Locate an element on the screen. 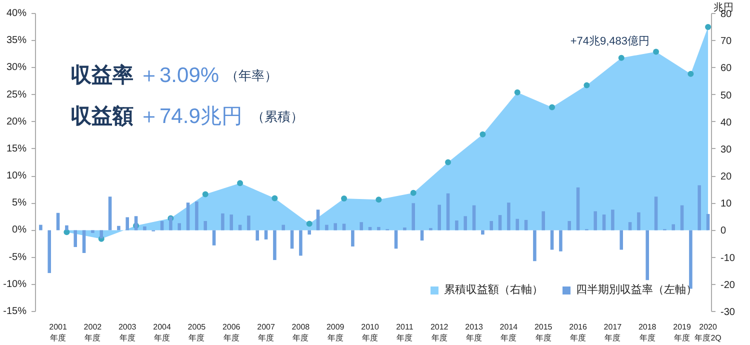 The image size is (750, 345). y2-tick-label: 20 is located at coordinates (726, 177).